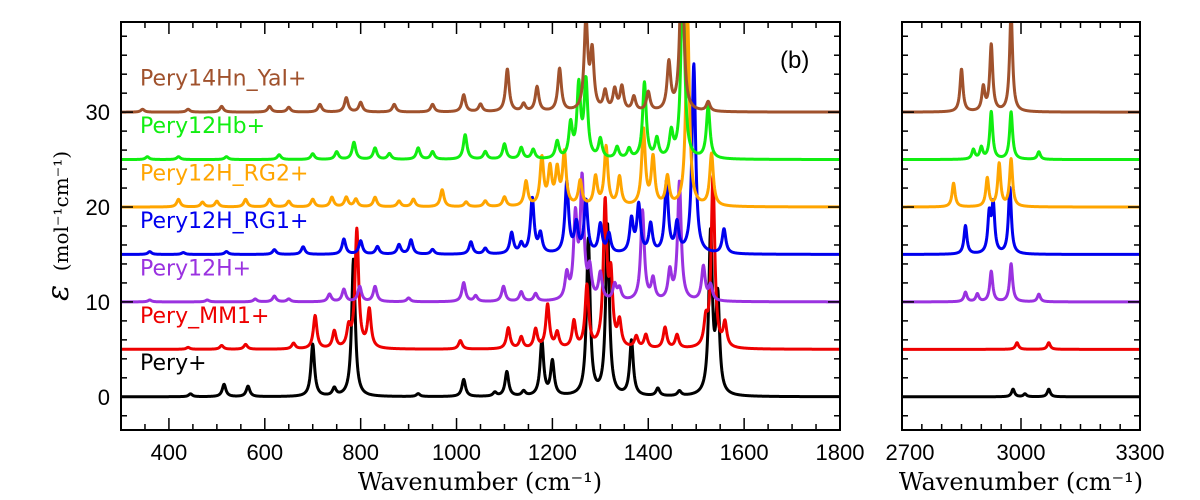  What do you see at coordinates (264, 452) in the screenshot?
I see `x-tick-label: 600` at bounding box center [264, 452].